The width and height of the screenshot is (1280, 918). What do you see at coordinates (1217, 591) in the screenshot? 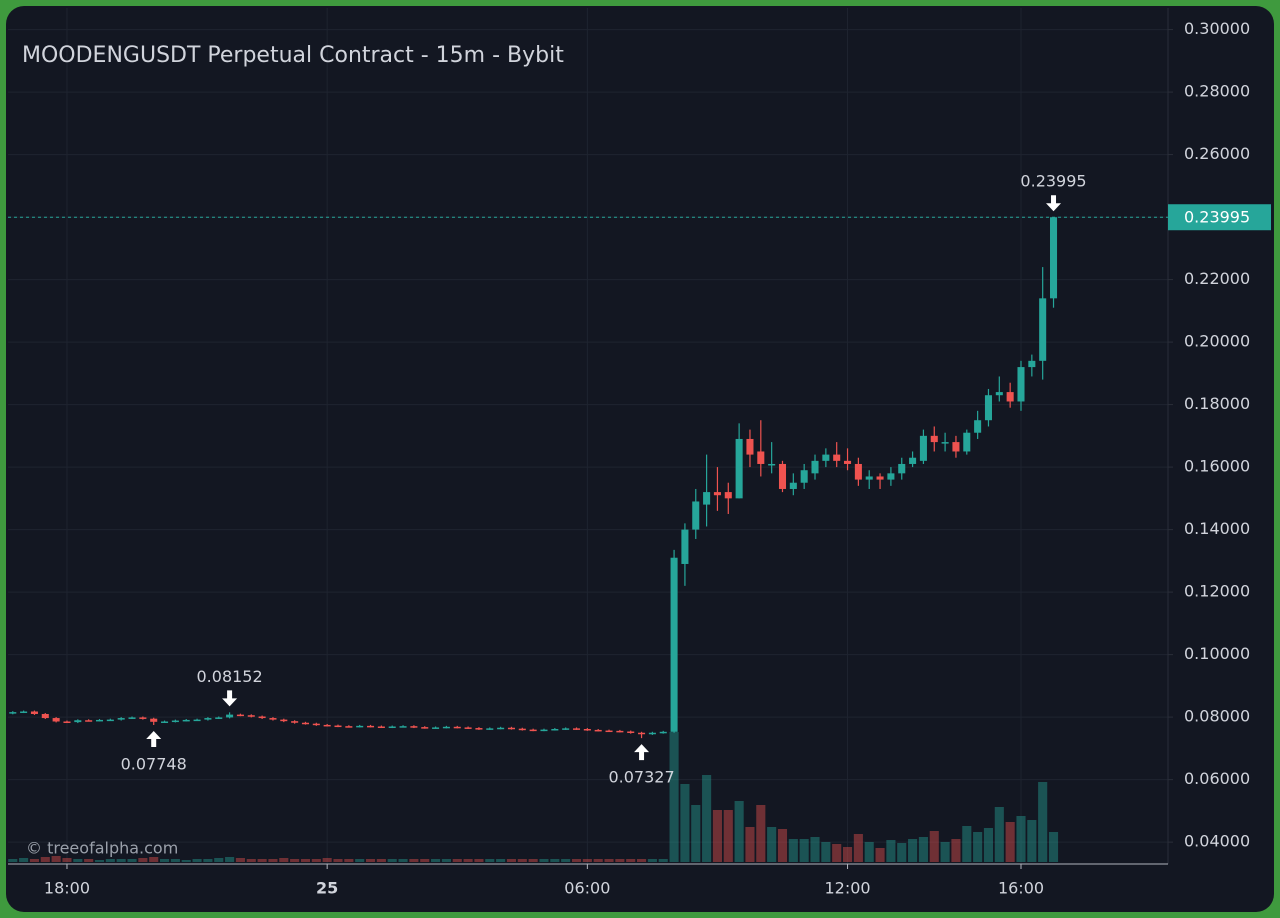
I see `y-tick-label: 0.12000` at bounding box center [1217, 591].